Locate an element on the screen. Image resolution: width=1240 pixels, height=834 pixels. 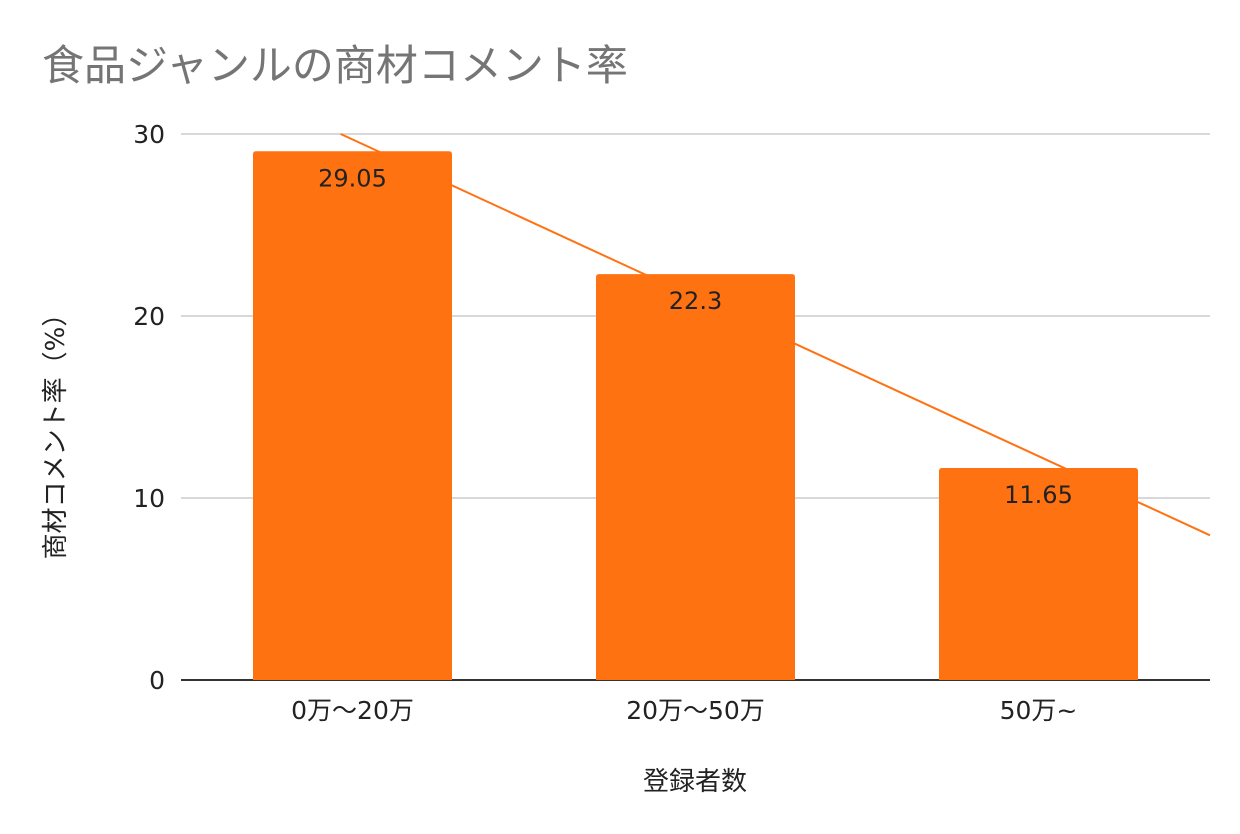
x-tick-label: 20万〜50万 is located at coordinates (695, 710).